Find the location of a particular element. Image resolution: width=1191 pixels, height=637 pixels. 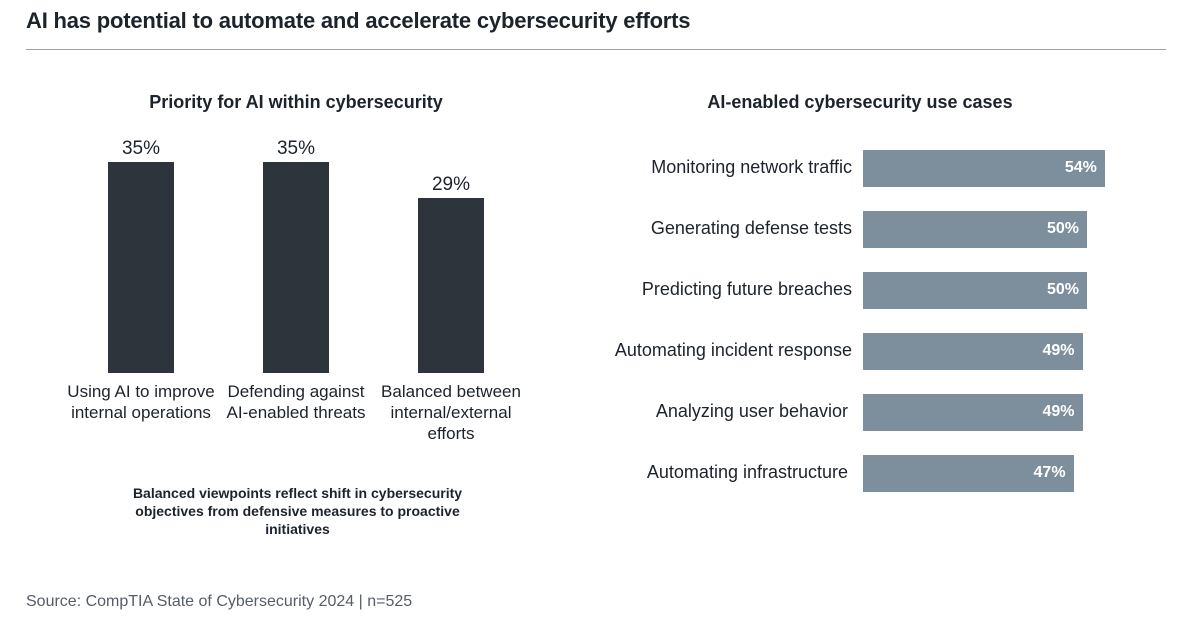

right-chart-title: AI-enabled cybersecurity use cases is located at coordinates (860, 102).